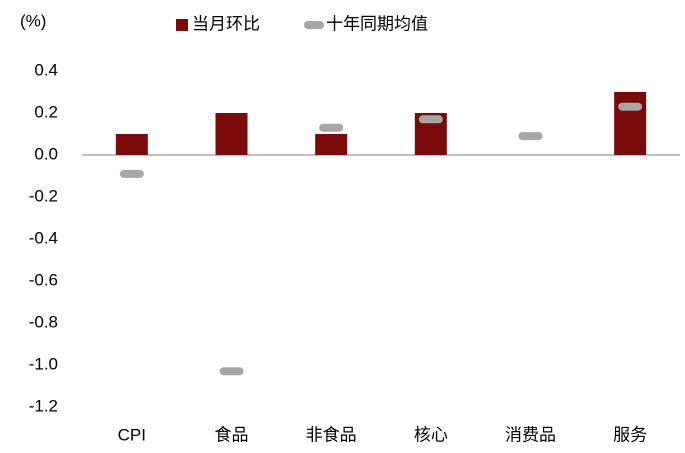  I want to click on x-tick-label: 消费品, so click(530, 434).